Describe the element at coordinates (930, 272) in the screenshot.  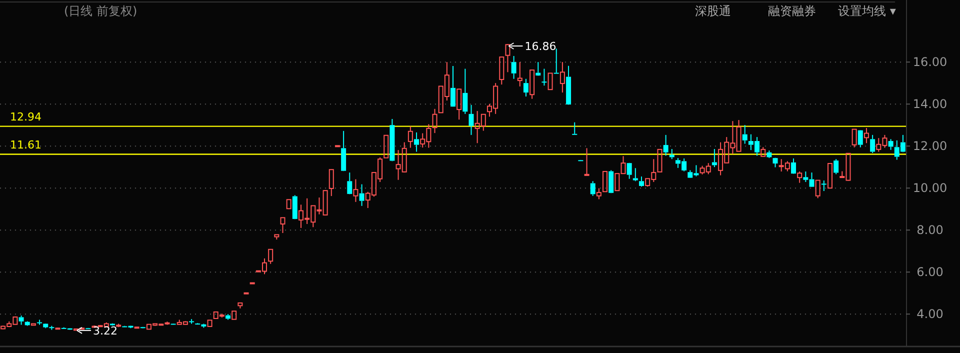
I see `y-tick-label: 6.00` at that location.